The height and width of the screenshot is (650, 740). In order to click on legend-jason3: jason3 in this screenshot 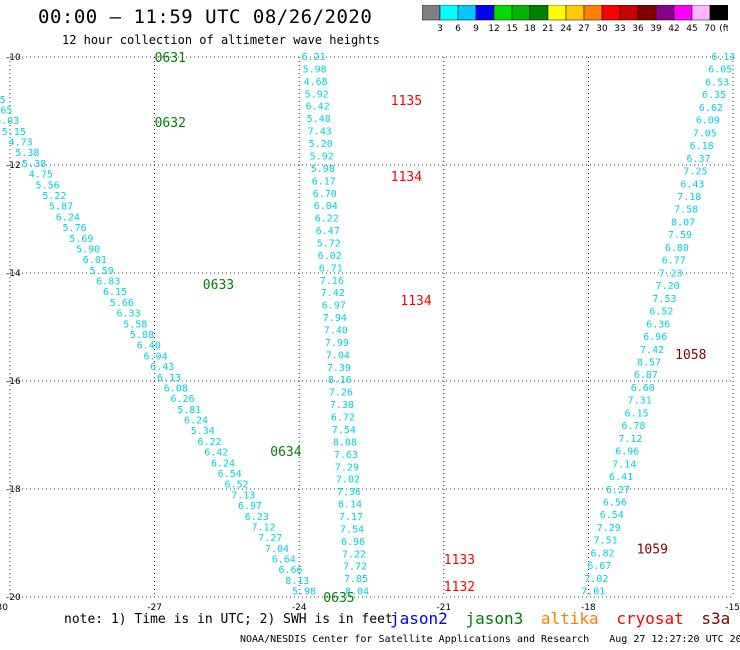, I will do `click(494, 618)`.